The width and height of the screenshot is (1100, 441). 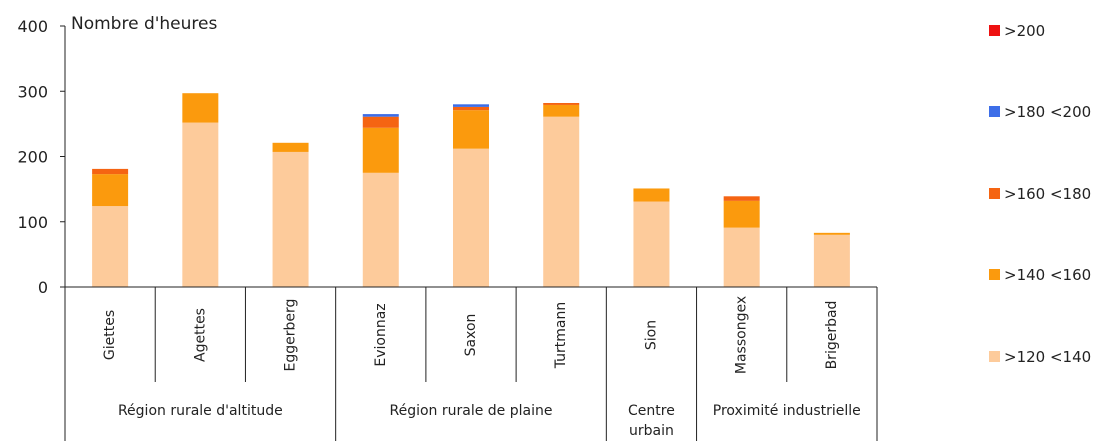 I want to click on category-label: Turtmann, so click(x=561, y=336).